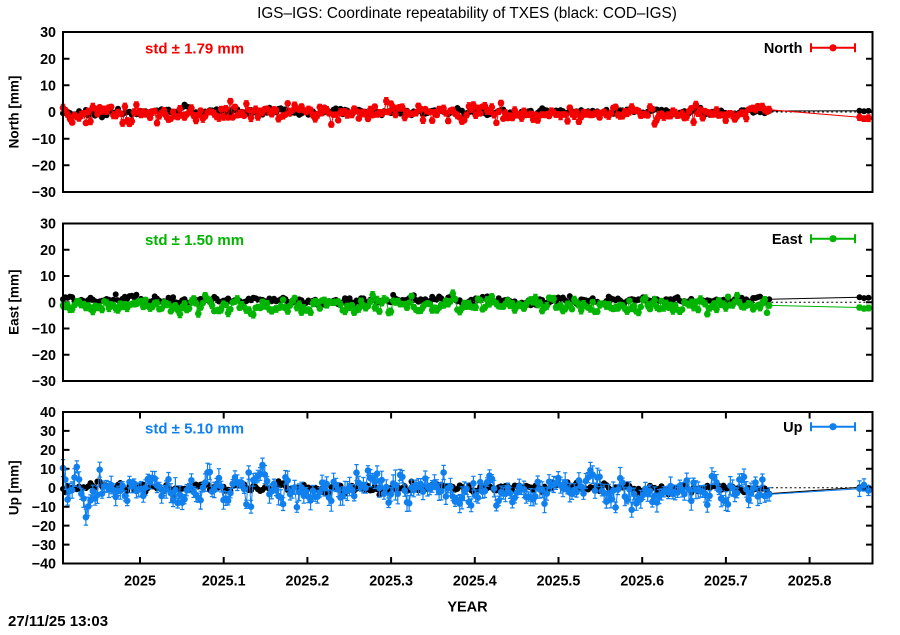  Describe the element at coordinates (787, 240) in the screenshot. I see `svg-text: East` at that location.